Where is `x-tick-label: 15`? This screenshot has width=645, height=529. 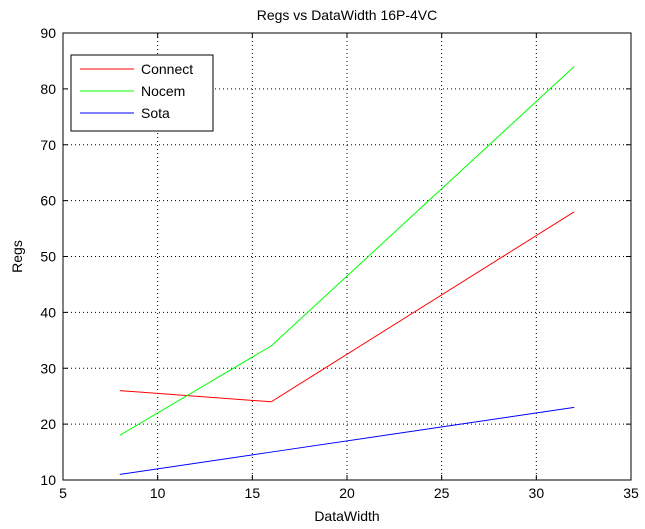 x-tick-label: 15 is located at coordinates (253, 493).